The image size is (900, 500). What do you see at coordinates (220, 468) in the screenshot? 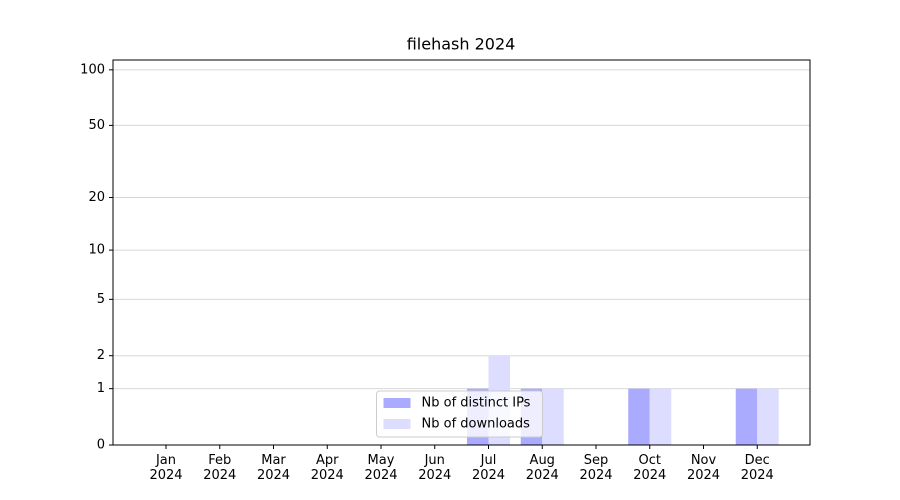
I see `x-tick-label: Feb 2024` at bounding box center [220, 468].